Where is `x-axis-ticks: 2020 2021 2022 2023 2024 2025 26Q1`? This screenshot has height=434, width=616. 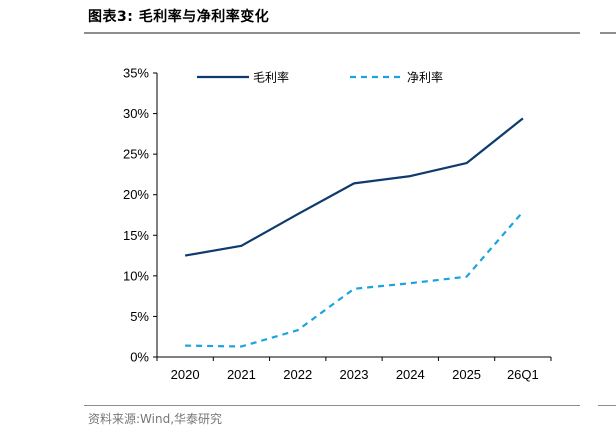 x-axis-ticks: 2020 2021 2022 2023 2024 2025 26Q1 is located at coordinates (354, 369).